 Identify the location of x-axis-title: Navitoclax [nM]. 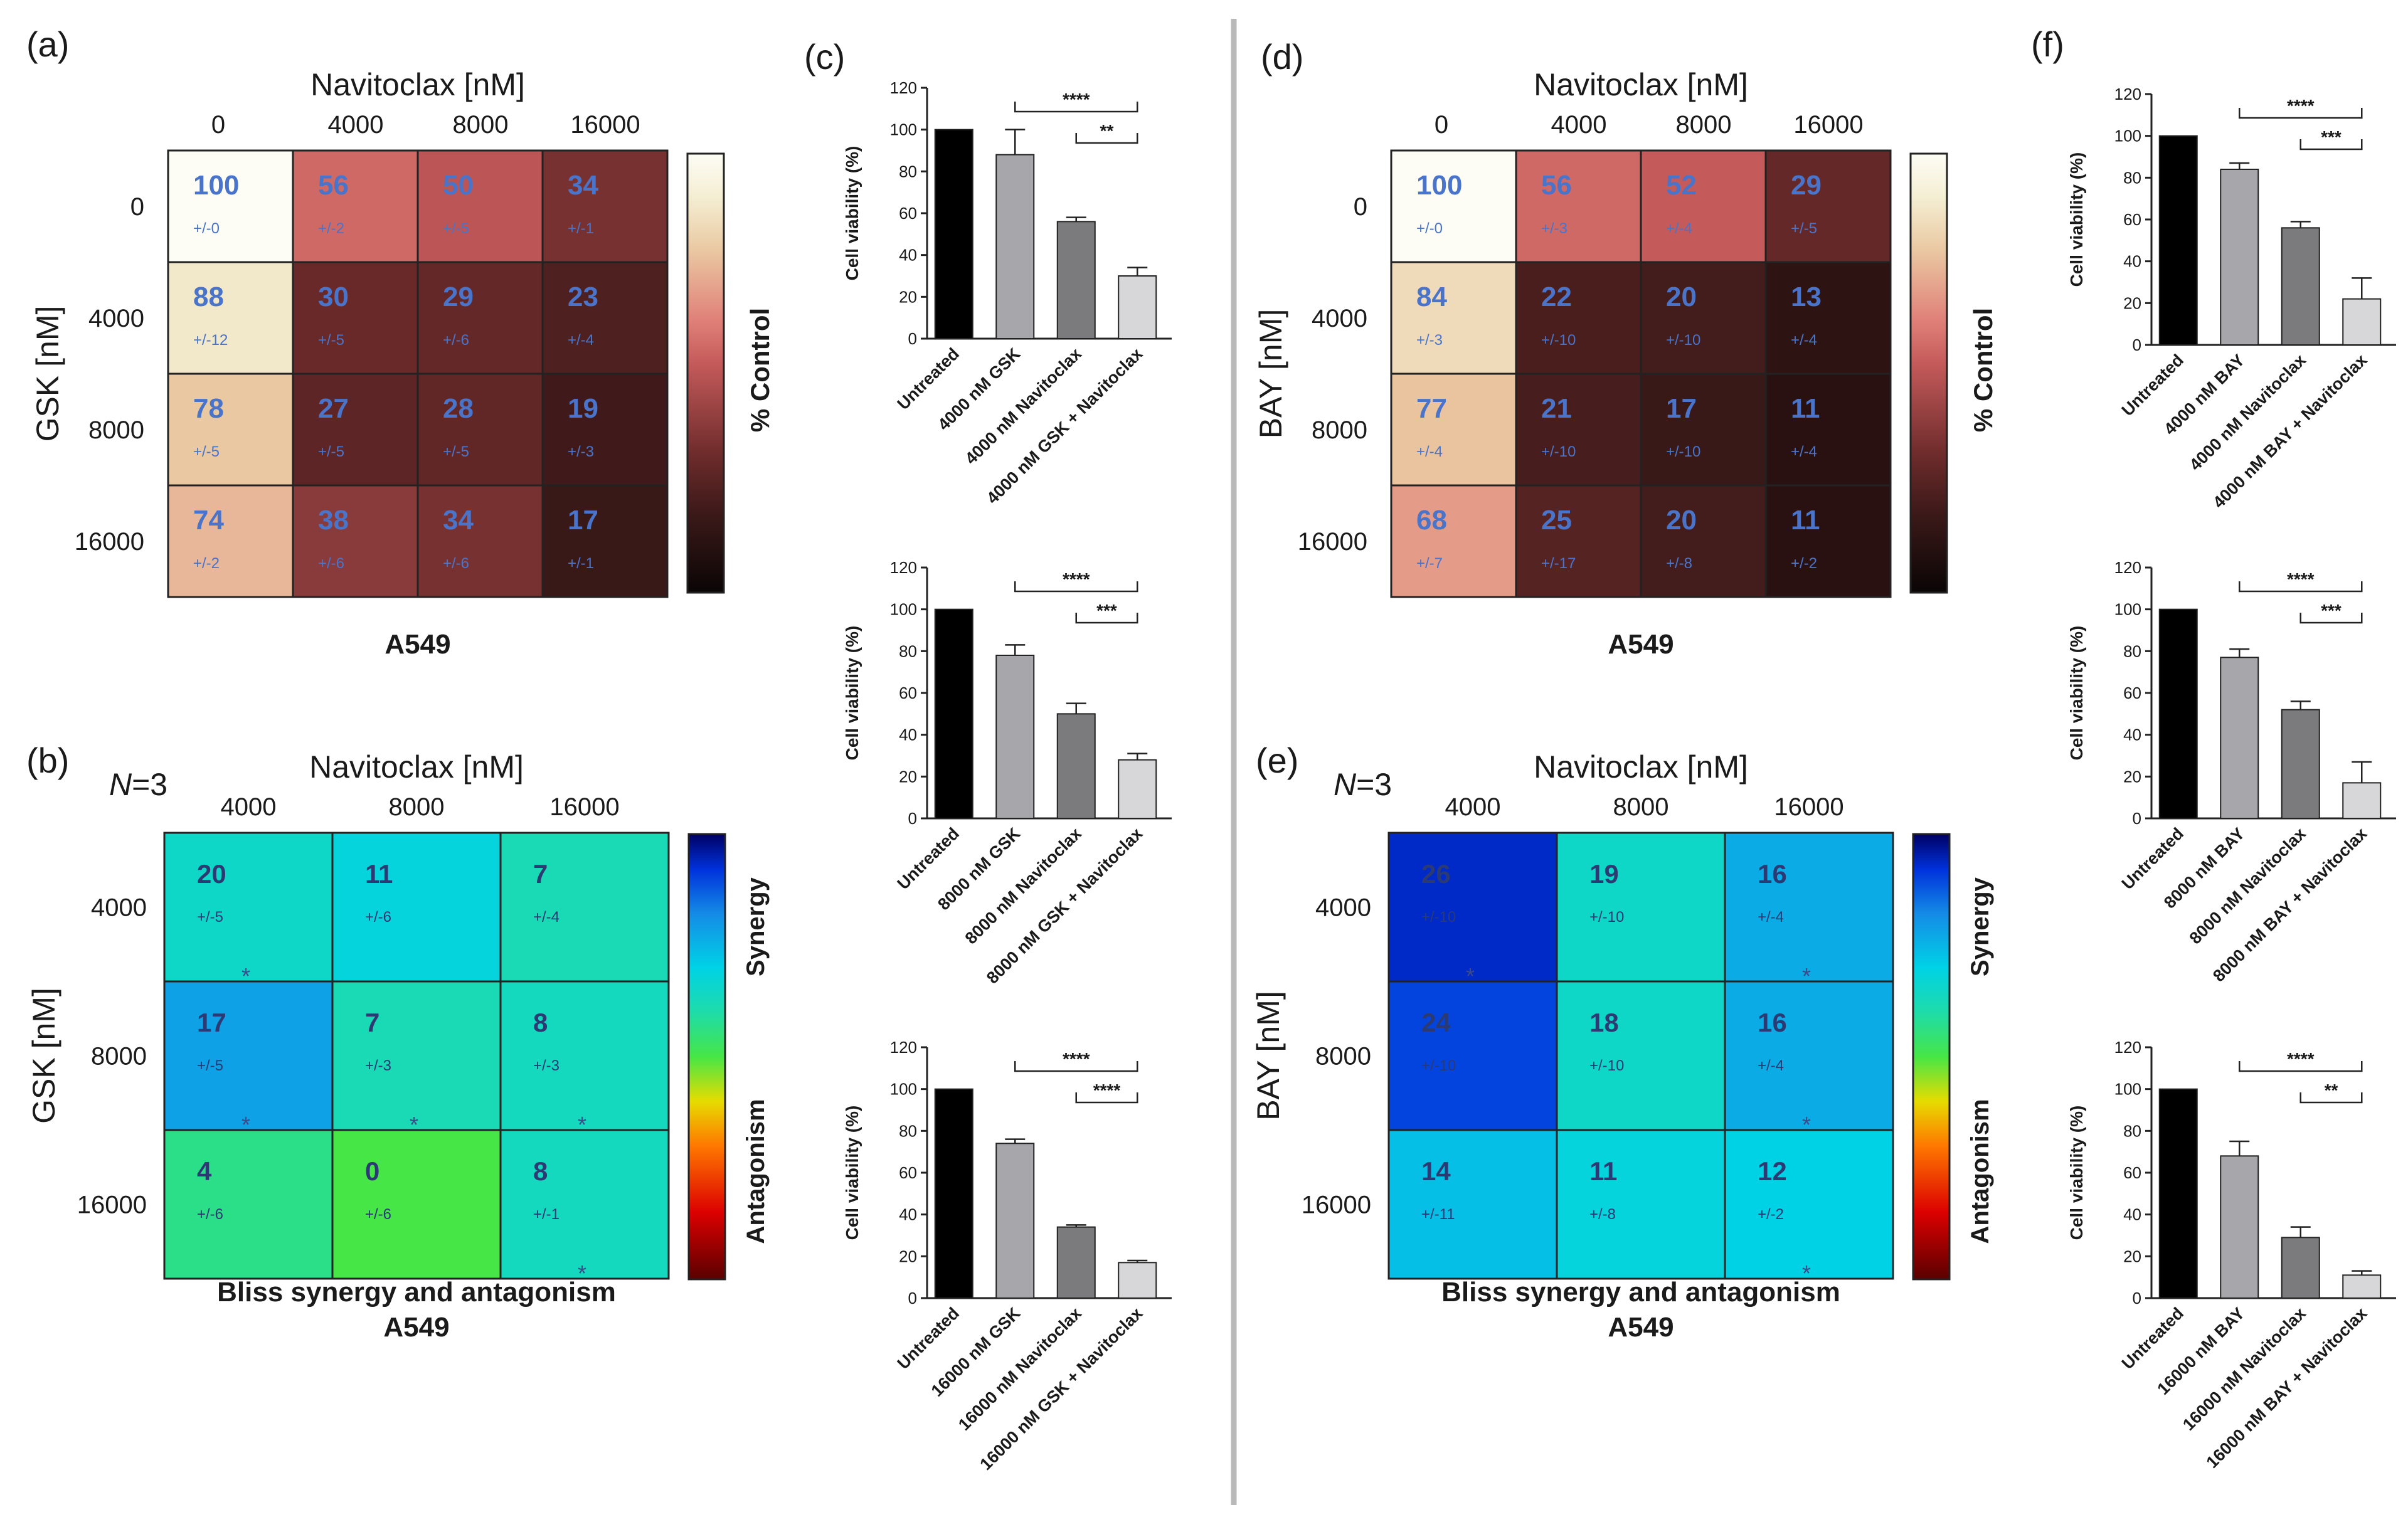
(417, 84).